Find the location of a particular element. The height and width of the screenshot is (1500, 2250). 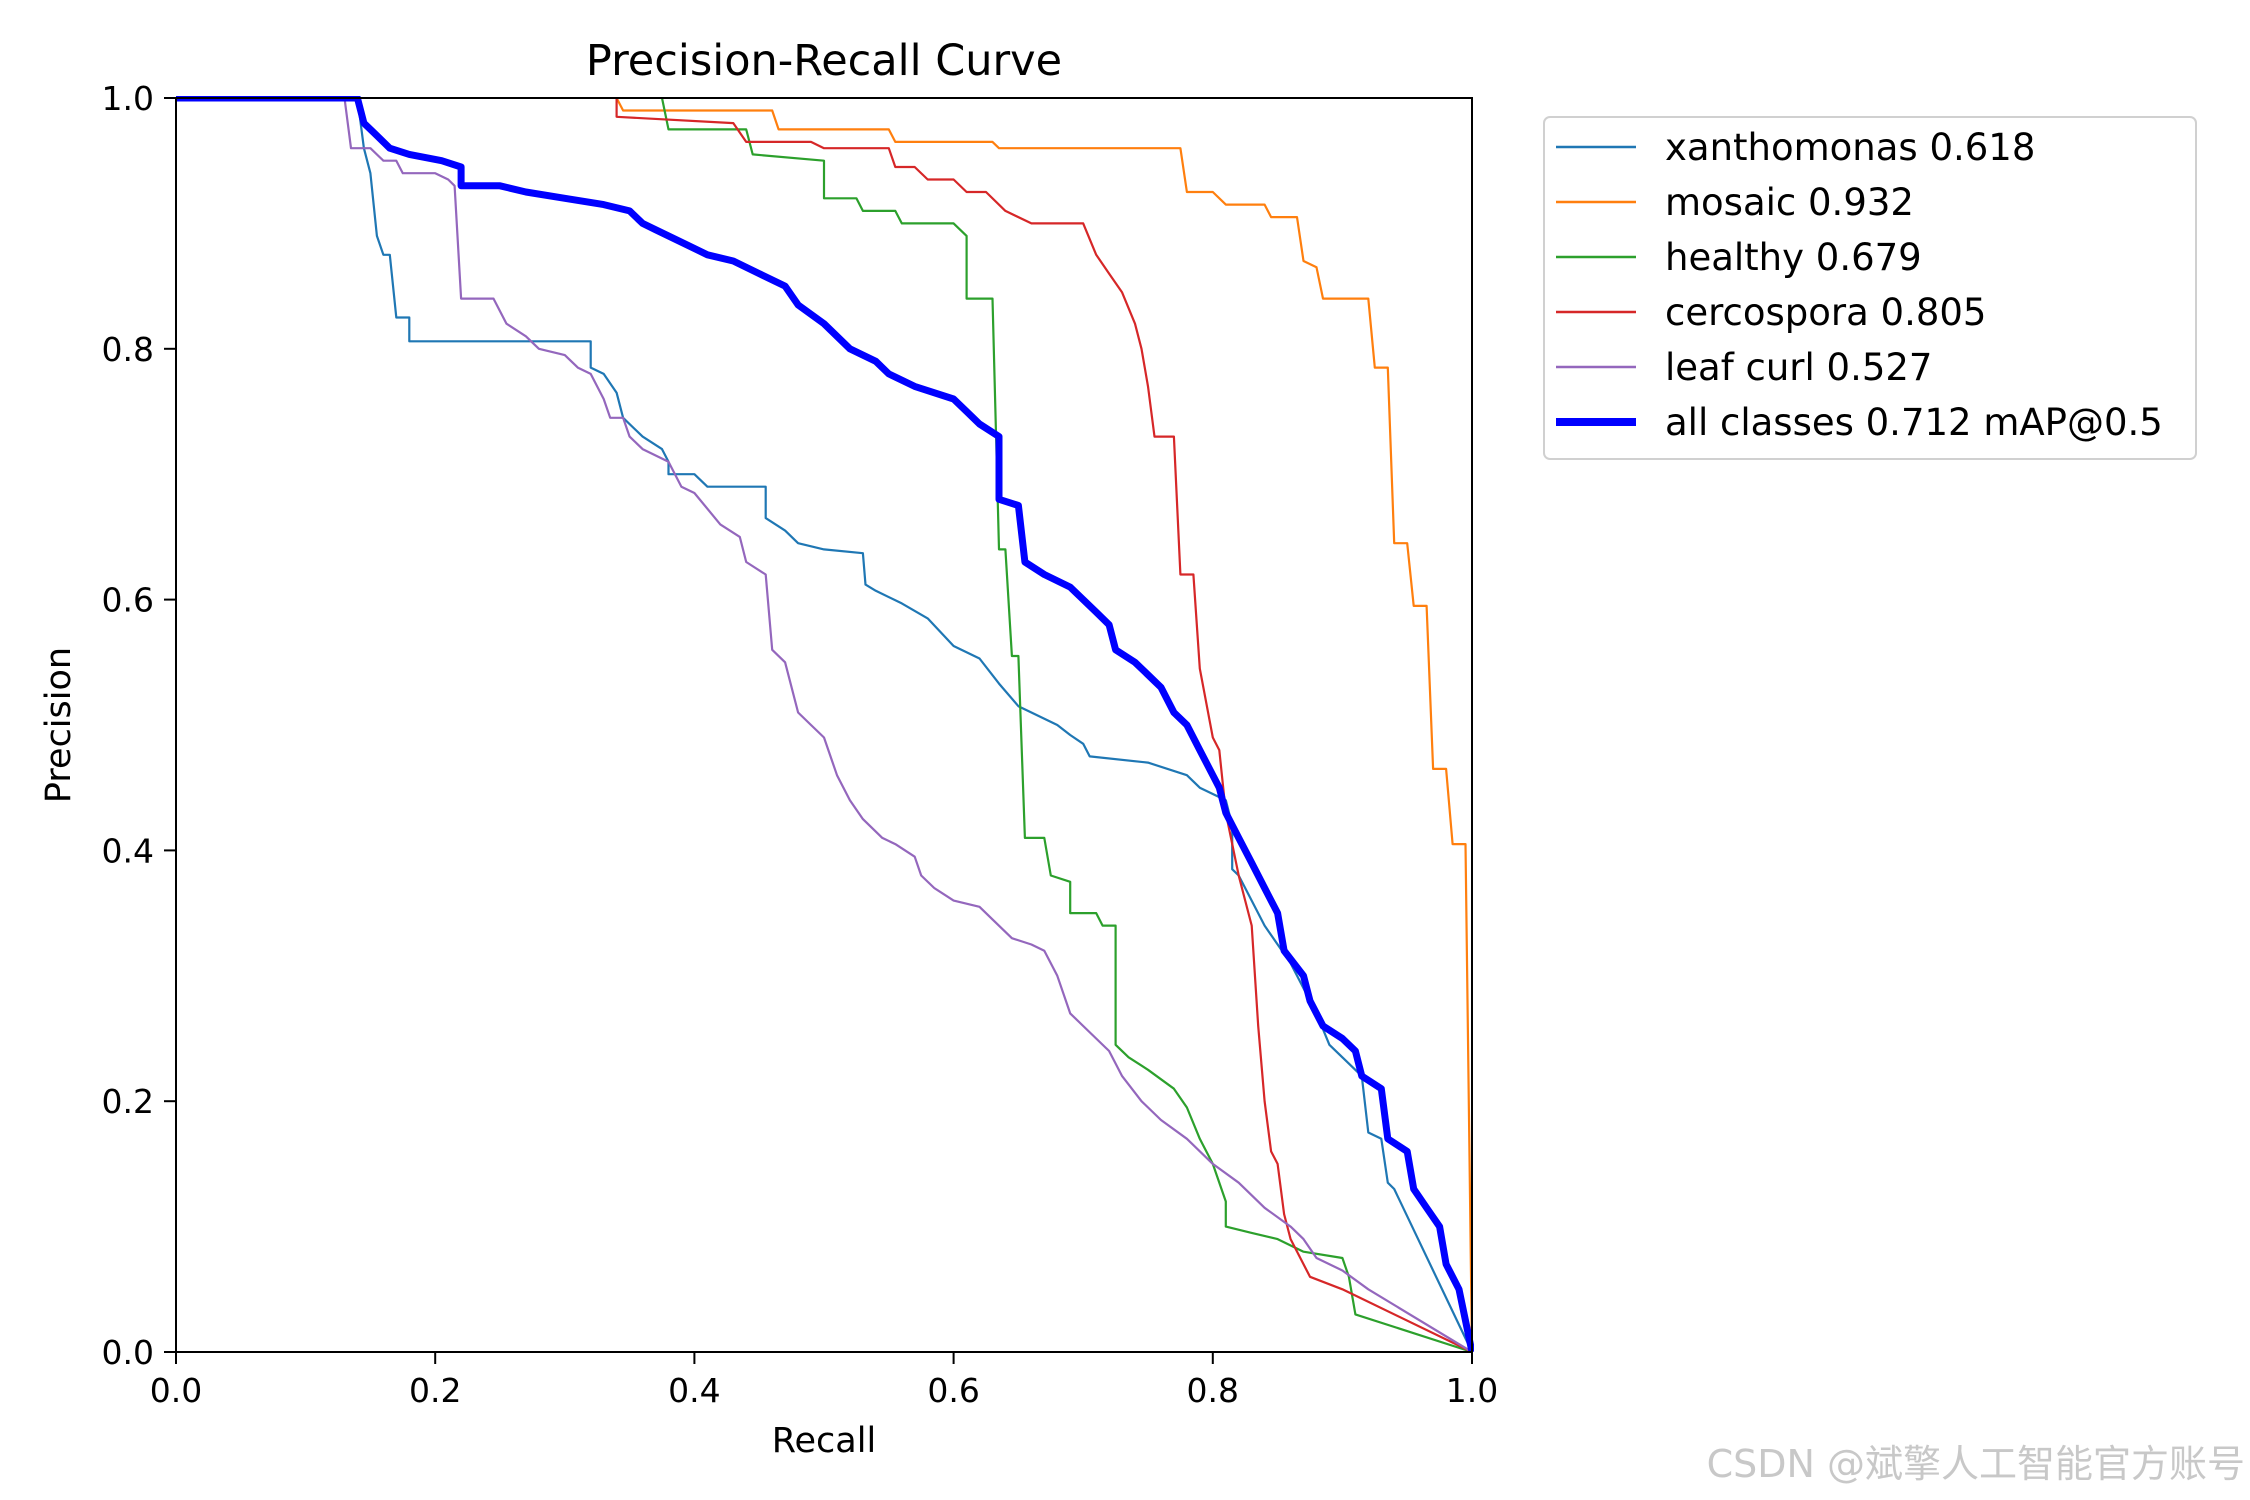

y-tick-label: 1.0 is located at coordinates (128, 98).